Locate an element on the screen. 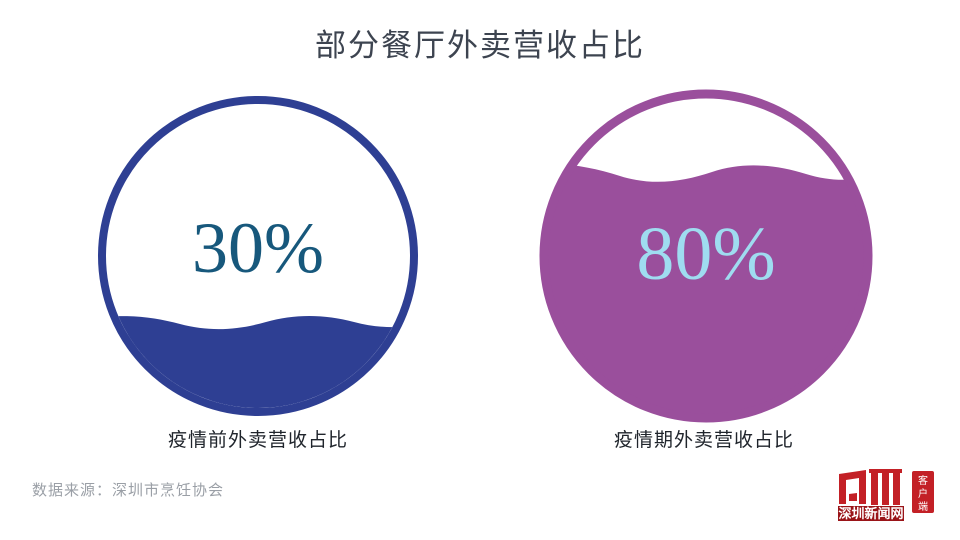 The image size is (960, 540). svg-text: 户 is located at coordinates (923, 493).